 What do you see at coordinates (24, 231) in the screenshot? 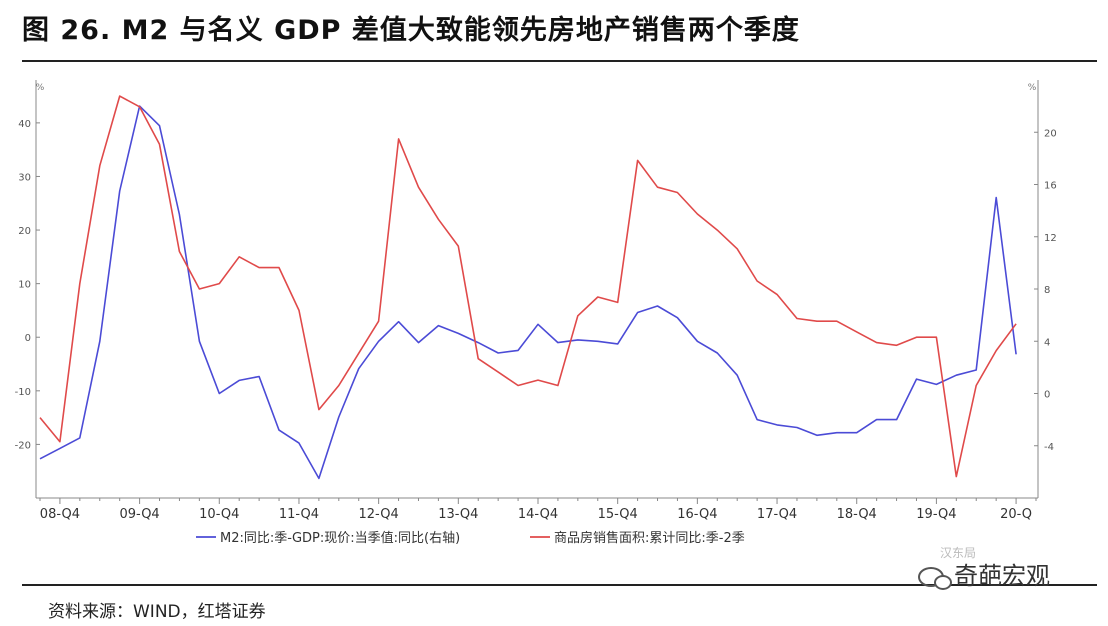
I see `left-axis-tick-label: 20` at bounding box center [24, 231].